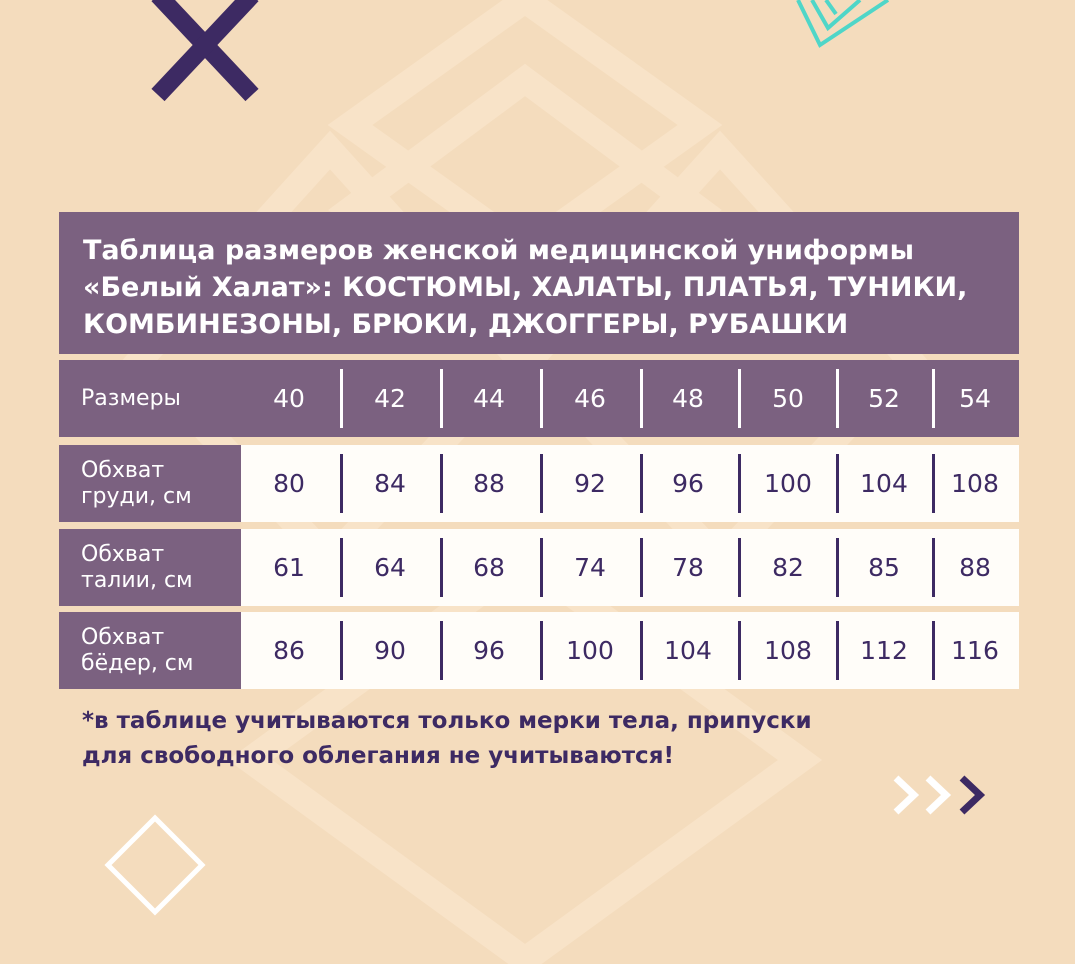 This screenshot has width=1075, height=964. What do you see at coordinates (378, 756) in the screenshot?
I see `footnote-line: для свободного облегания не учитываются!` at bounding box center [378, 756].